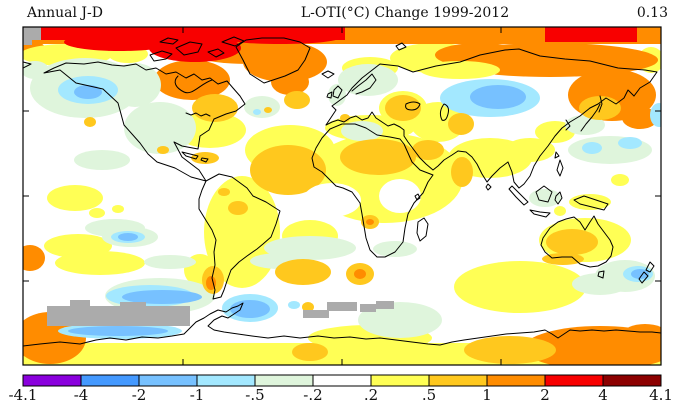 The image size is (678, 407). I want to click on tasmania, so click(601, 274).